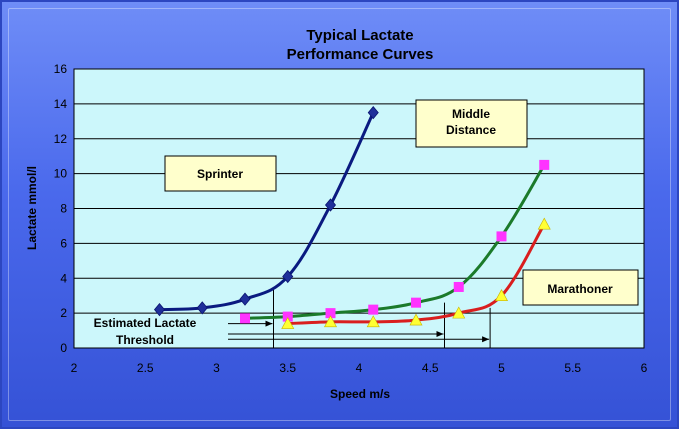 The height and width of the screenshot is (429, 679). I want to click on y-tick-label: 14, so click(61, 104).